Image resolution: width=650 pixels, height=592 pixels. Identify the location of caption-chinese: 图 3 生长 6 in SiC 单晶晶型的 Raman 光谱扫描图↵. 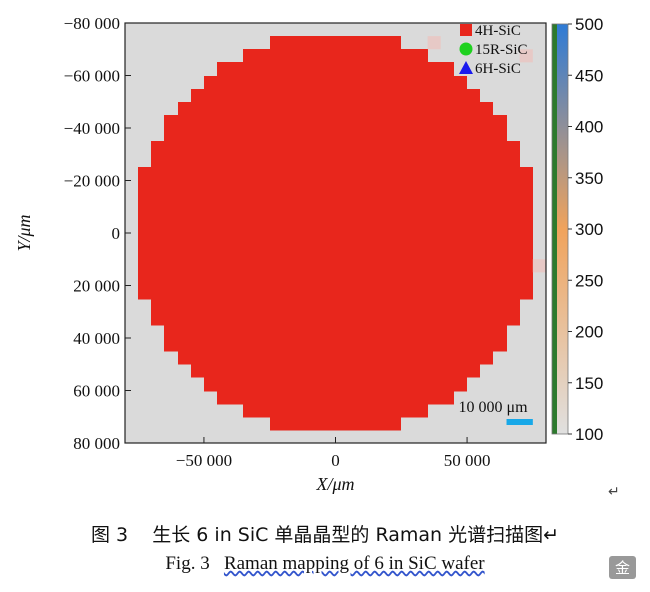
(325, 535).